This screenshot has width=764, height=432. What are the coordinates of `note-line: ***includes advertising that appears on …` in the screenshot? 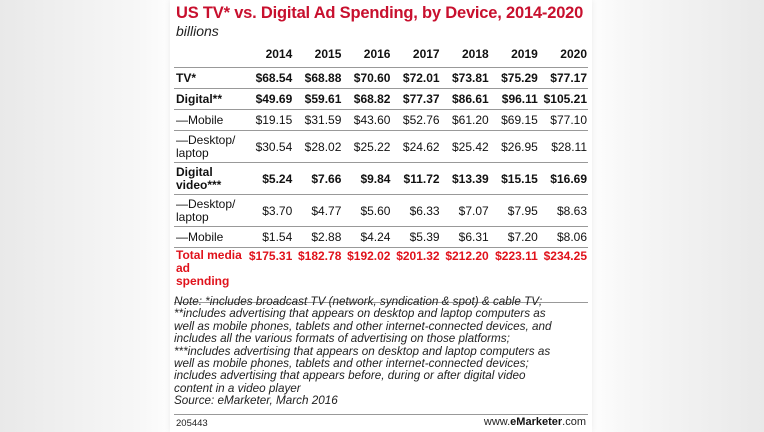 It's located at (362, 351).